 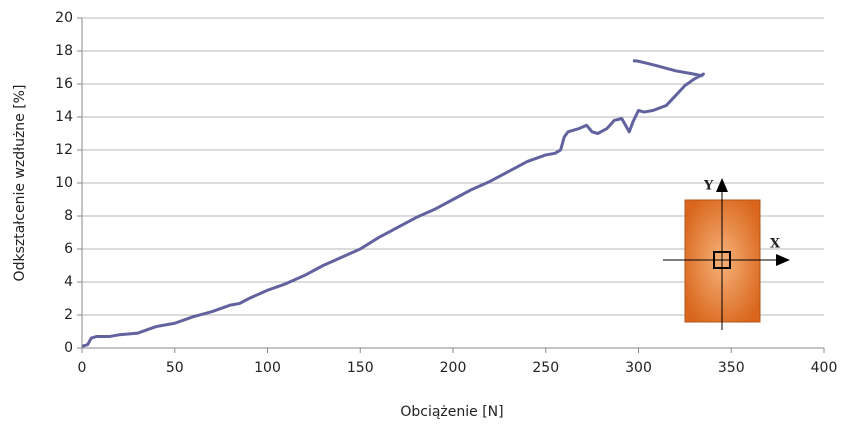 What do you see at coordinates (267, 368) in the screenshot?
I see `x-tick-label: 100` at bounding box center [267, 368].